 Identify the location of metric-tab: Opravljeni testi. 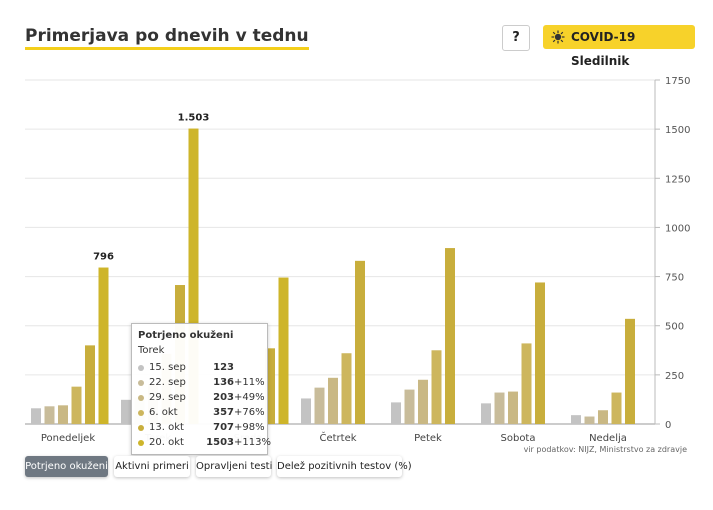
(234, 466).